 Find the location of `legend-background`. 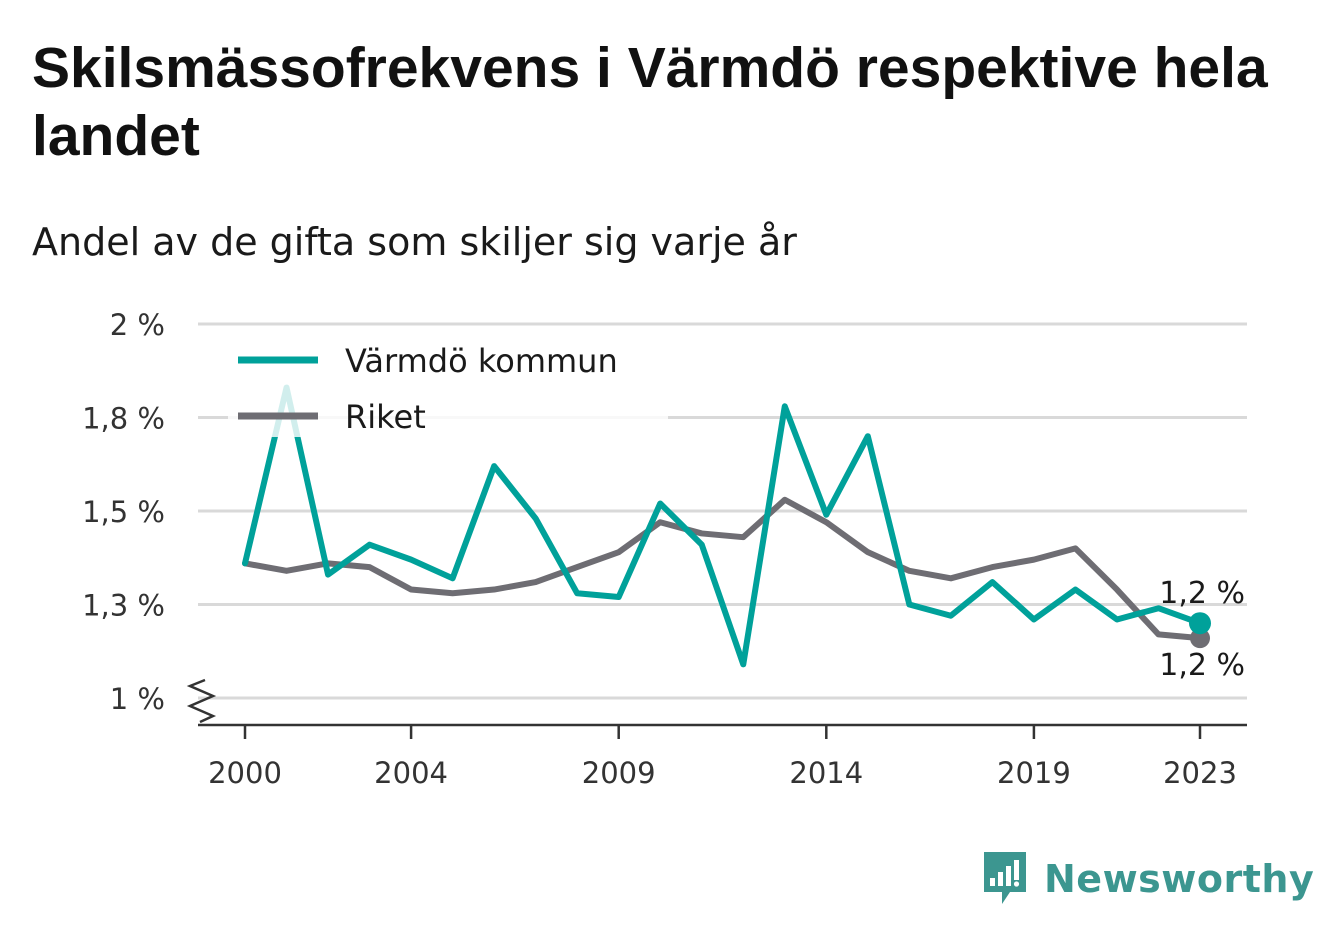

legend-background is located at coordinates (448, 385).